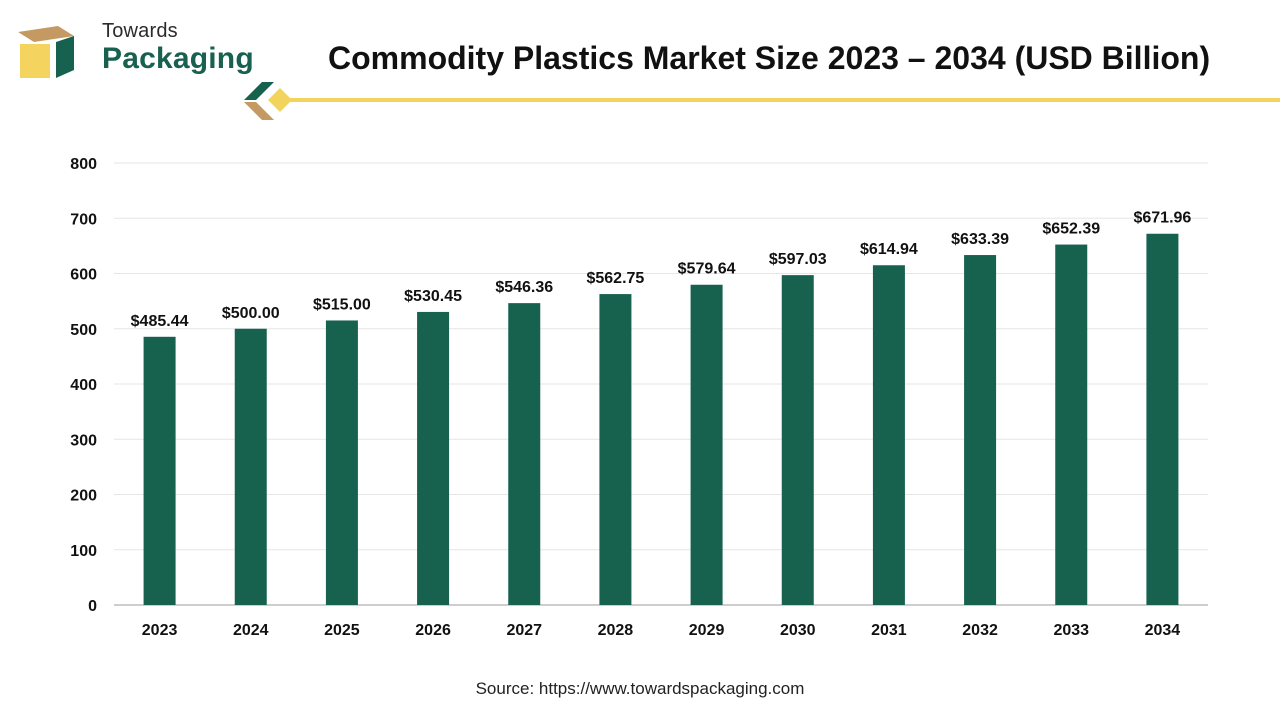  Describe the element at coordinates (1071, 630) in the screenshot. I see `x-tick-label: 2033` at that location.